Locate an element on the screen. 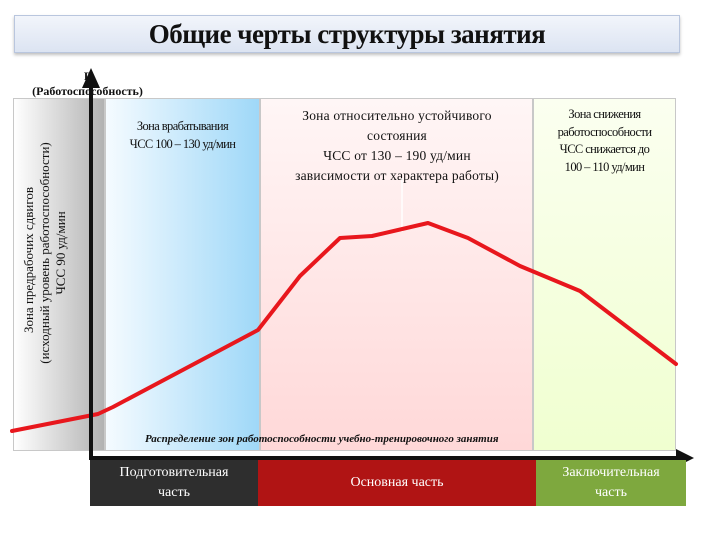  y-axis-arrowhead is located at coordinates (91, 78).